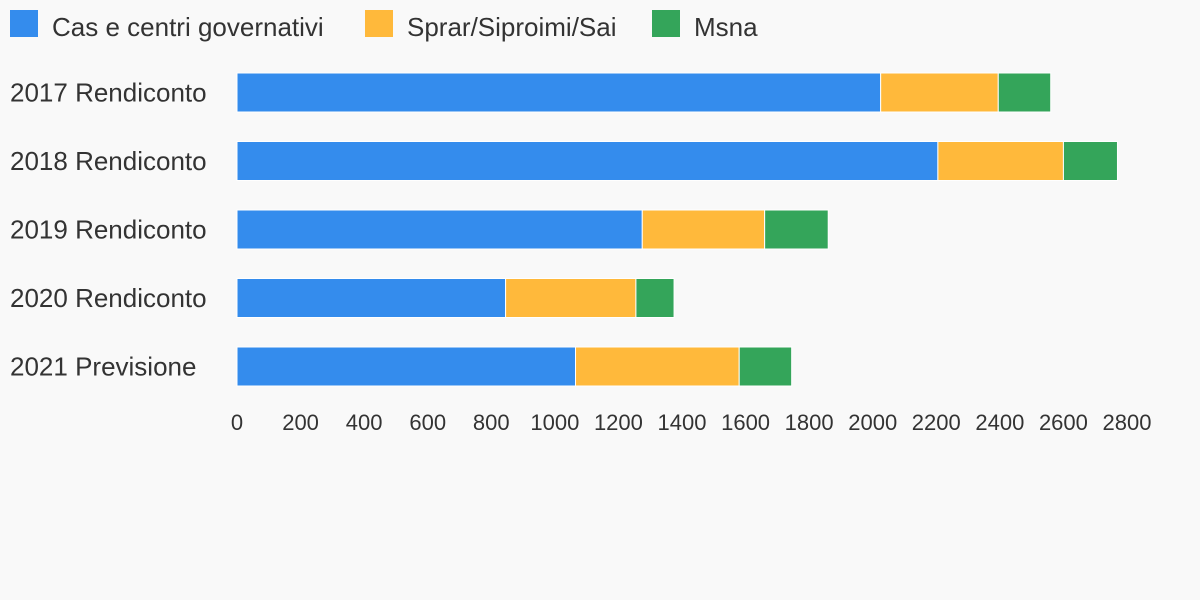  Describe the element at coordinates (512, 27) in the screenshot. I see `legend-label-2: Sprar/Siproimi/Sai` at that location.